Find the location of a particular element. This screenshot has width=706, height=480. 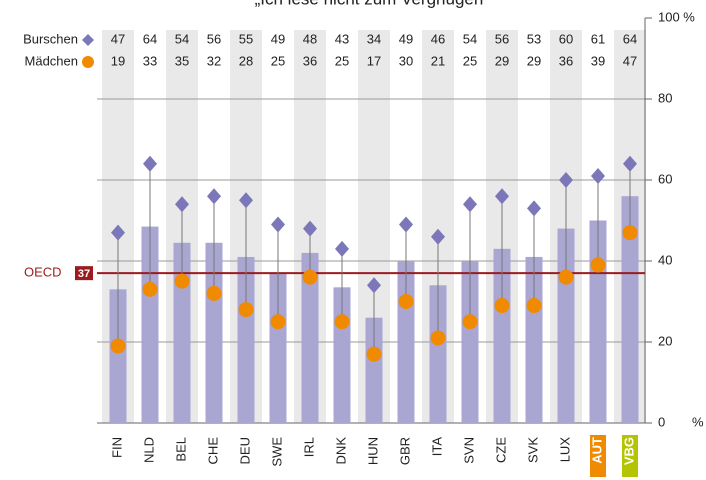

chart-title: „Ich lese nicht zum Vergnügen" is located at coordinates (372, 4).